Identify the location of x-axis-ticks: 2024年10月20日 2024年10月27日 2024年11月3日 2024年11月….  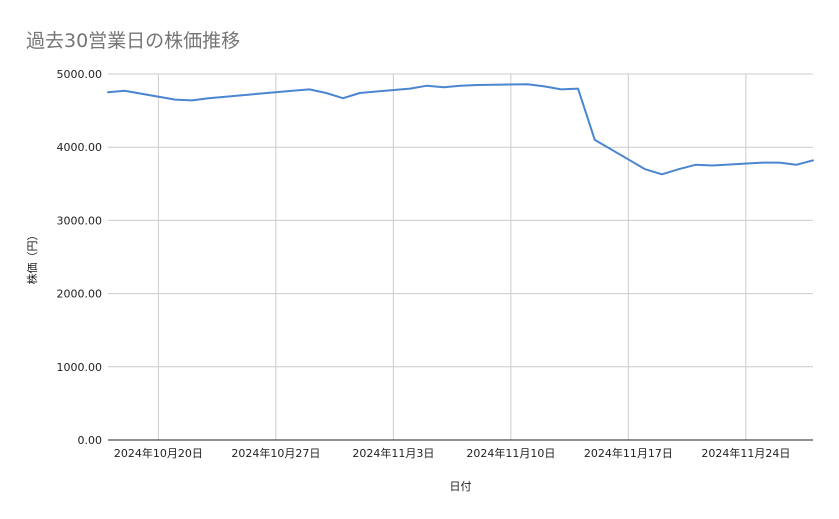
(452, 453).